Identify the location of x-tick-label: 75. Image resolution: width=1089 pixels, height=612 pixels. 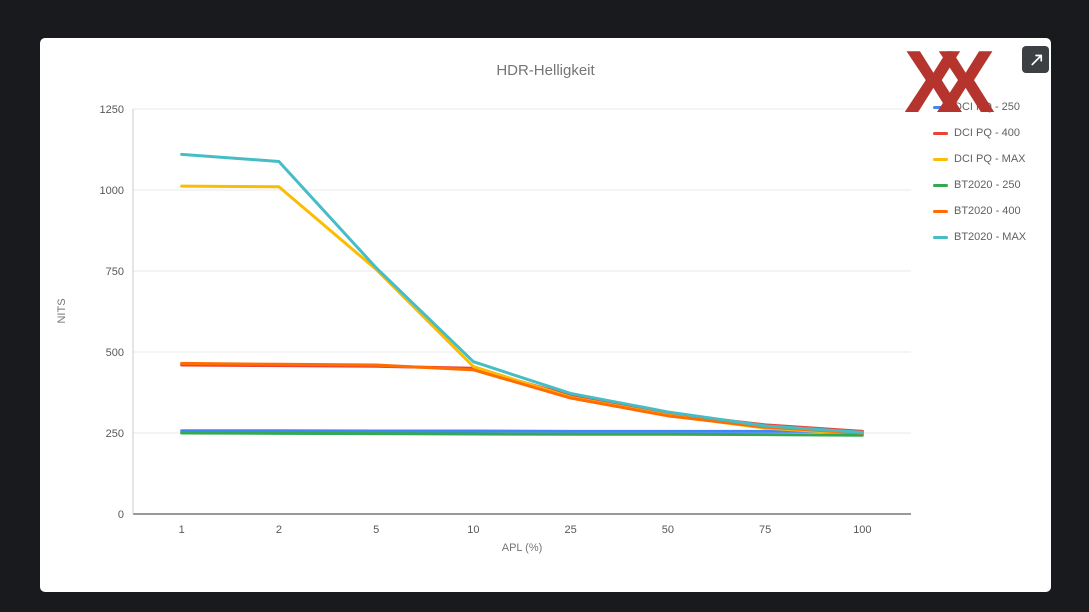
(765, 530).